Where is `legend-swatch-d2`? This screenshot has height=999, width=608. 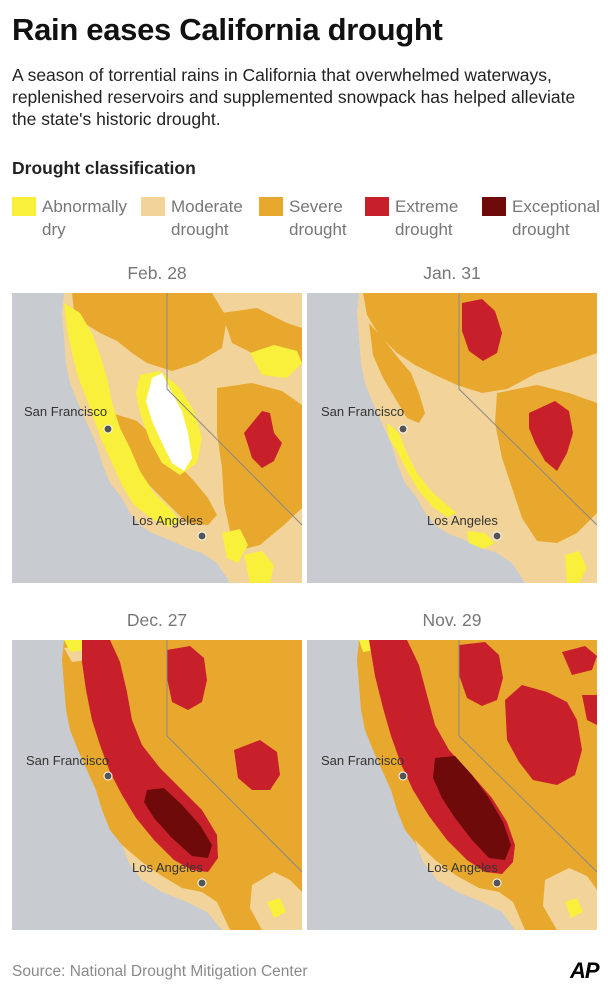 legend-swatch-d2 is located at coordinates (271, 206).